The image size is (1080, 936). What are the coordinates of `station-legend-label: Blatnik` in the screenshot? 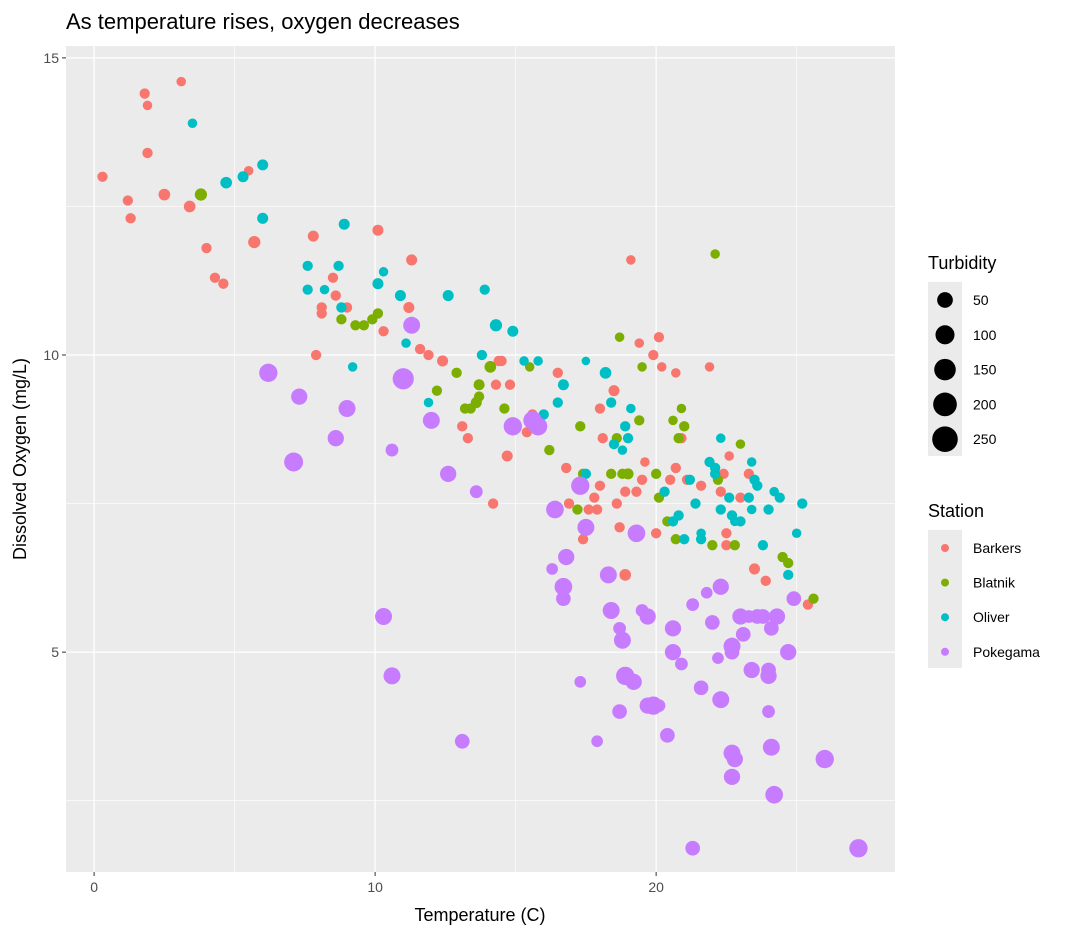 It's located at (994, 583).